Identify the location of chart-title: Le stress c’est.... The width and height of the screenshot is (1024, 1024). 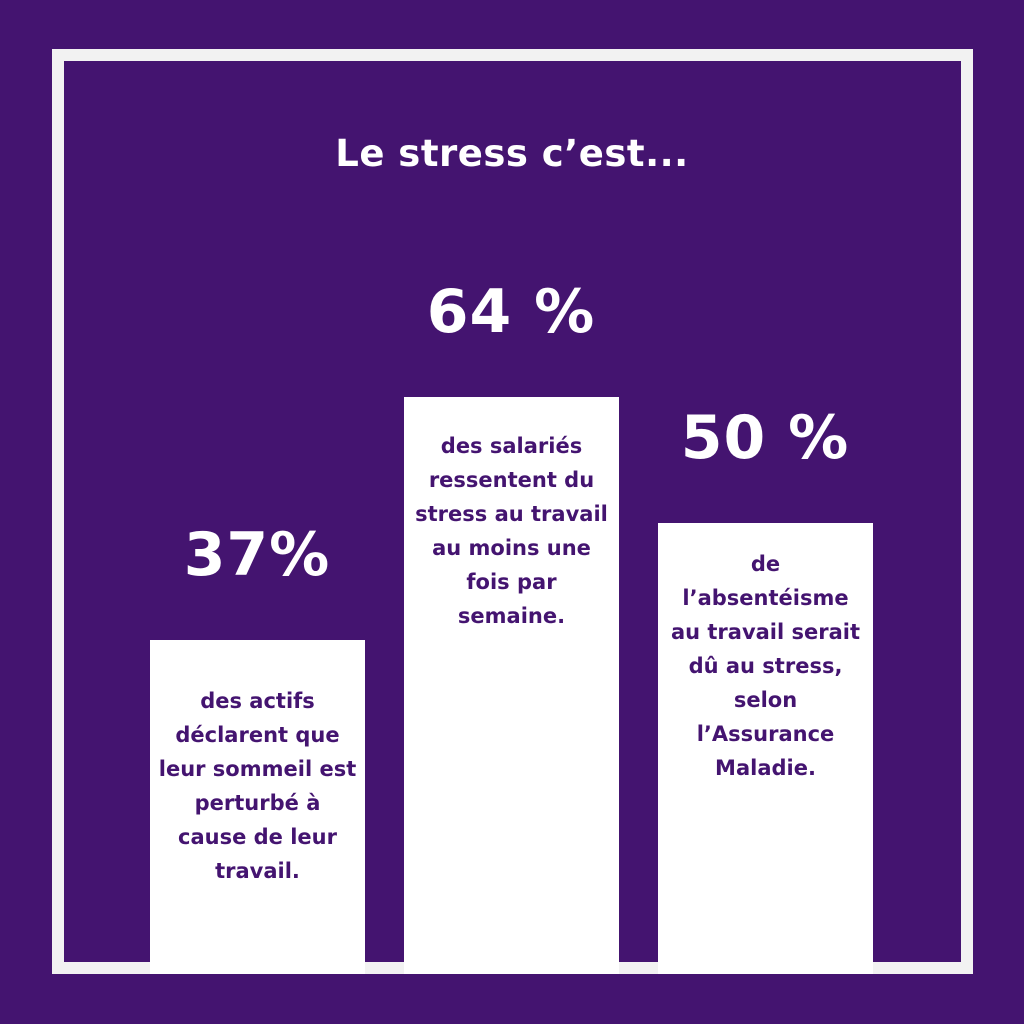
(512, 153).